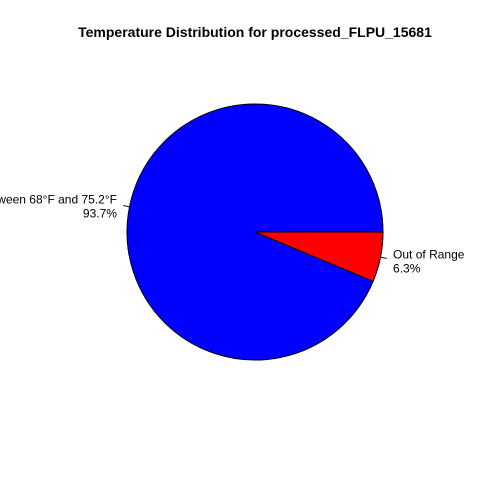 The width and height of the screenshot is (480, 480). Describe the element at coordinates (407, 269) in the screenshot. I see `pie-label-percent-1: 6.3%` at that location.